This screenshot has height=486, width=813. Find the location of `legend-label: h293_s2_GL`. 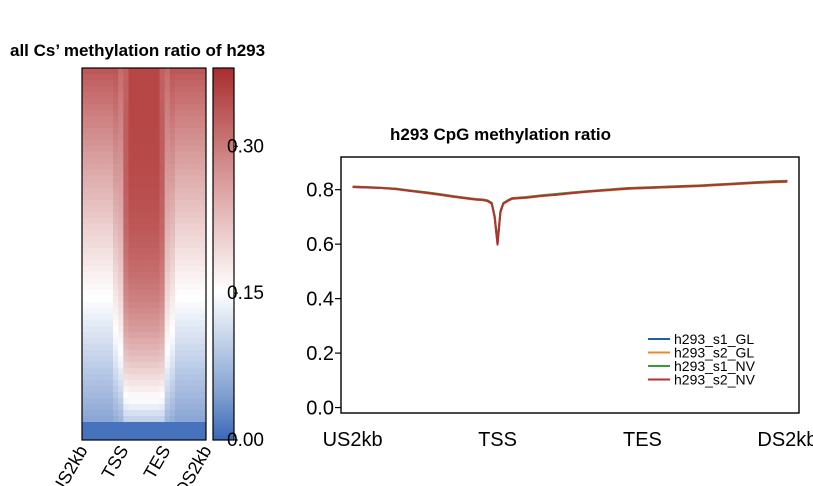

legend-label: h293_s2_GL is located at coordinates (714, 353).